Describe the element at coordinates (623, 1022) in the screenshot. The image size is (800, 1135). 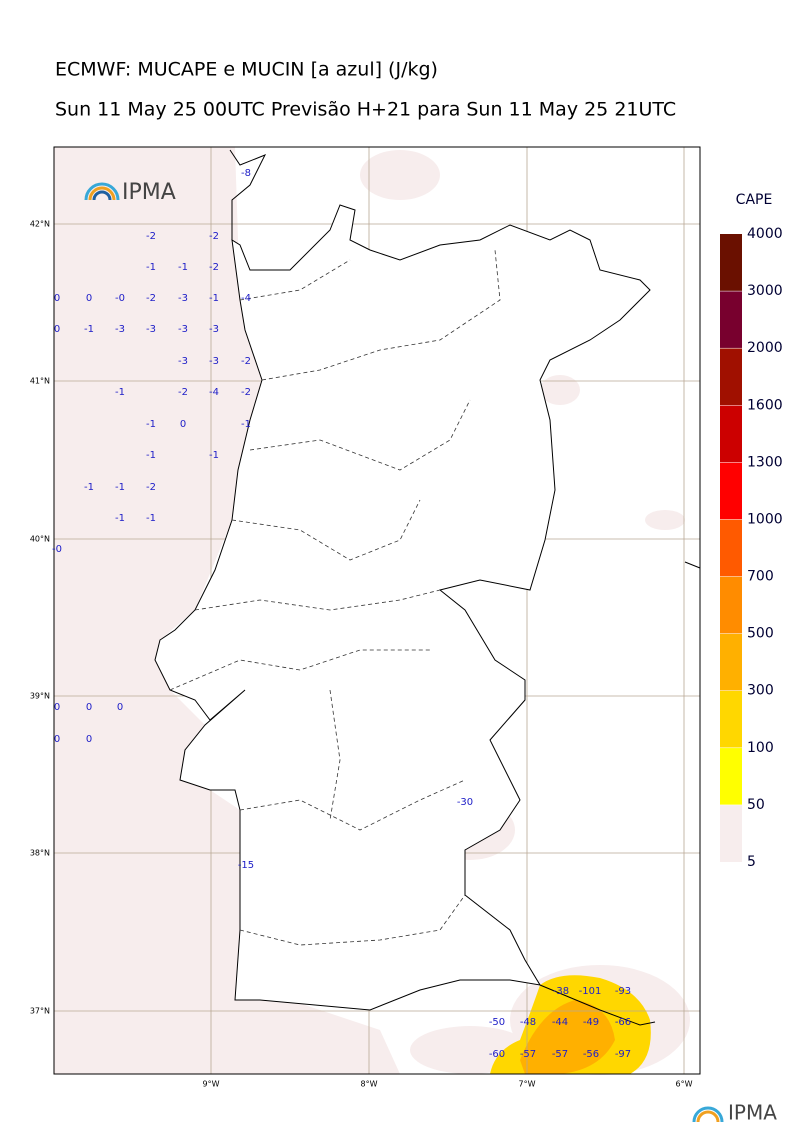
I see `cin-label: -66` at that location.